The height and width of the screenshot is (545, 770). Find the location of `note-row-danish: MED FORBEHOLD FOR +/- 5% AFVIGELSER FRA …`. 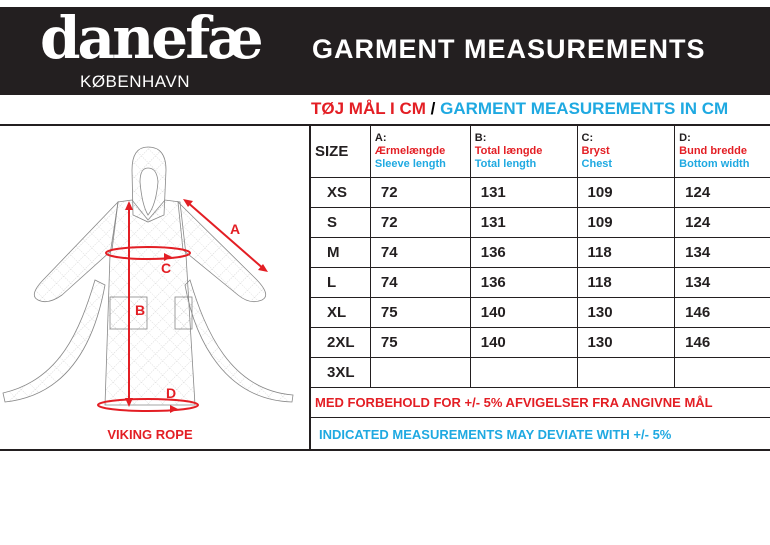

note-row-danish: MED FORBEHOLD FOR +/- 5% AFVIGELSER FRA … is located at coordinates (540, 402).